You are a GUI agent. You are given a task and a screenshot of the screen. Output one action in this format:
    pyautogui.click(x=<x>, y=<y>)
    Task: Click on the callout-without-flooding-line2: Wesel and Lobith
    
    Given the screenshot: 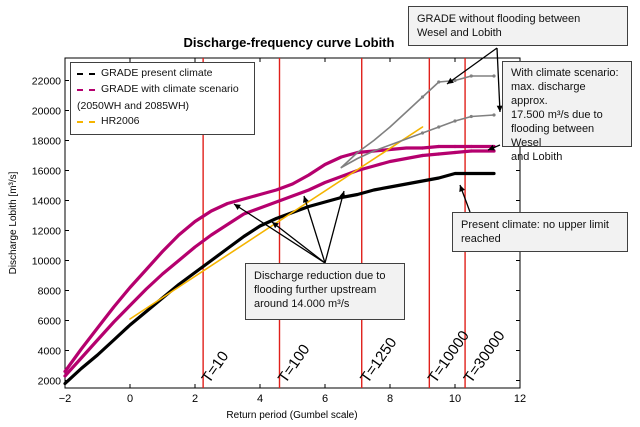 What is the action you would take?
    pyautogui.click(x=459, y=33)
    